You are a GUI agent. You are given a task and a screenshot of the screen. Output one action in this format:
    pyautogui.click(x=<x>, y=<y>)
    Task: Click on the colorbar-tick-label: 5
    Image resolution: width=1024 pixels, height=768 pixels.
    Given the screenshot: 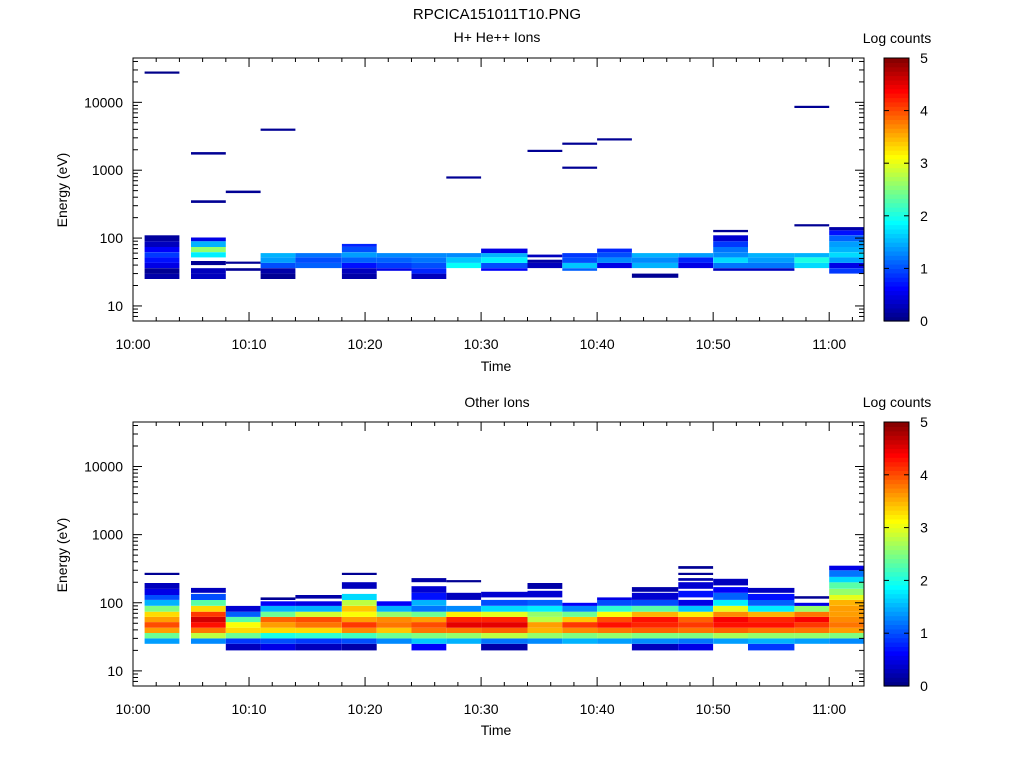 What is the action you would take?
    pyautogui.click(x=924, y=58)
    